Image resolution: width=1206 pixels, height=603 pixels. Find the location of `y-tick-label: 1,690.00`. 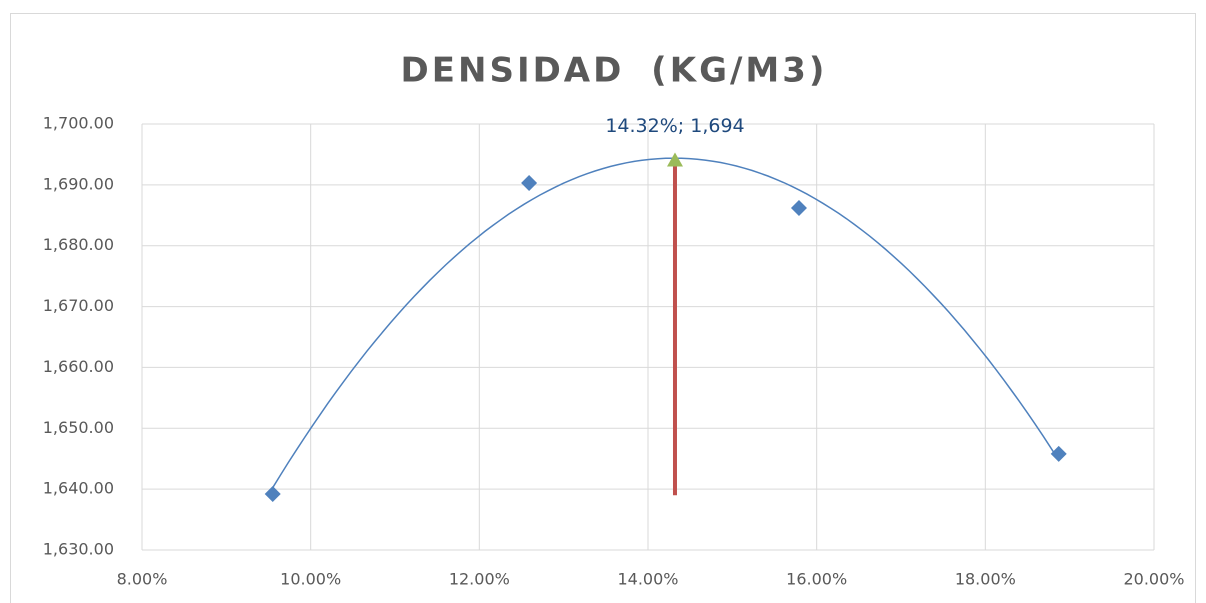

y-tick-label: 1,690.00 is located at coordinates (78, 183).